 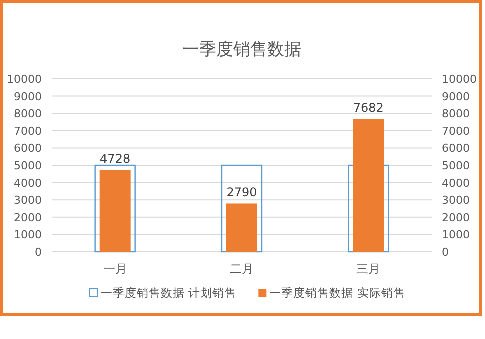 What do you see at coordinates (456, 166) in the screenshot?
I see `y2-tick-label: 5000` at bounding box center [456, 166].